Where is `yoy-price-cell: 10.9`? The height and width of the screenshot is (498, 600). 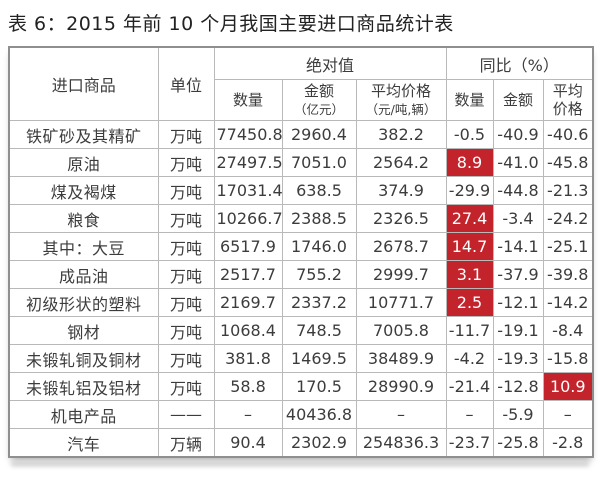 yoy-price-cell: 10.9 is located at coordinates (568, 386).